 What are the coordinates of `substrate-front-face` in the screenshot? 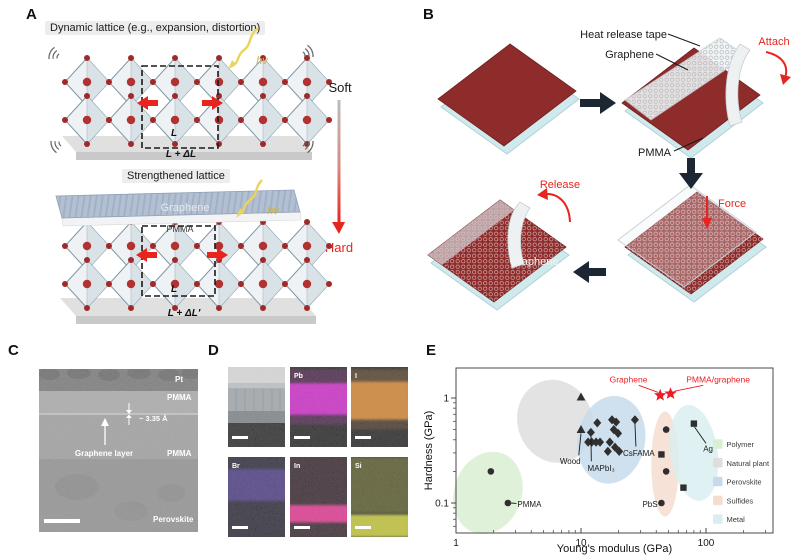 It's located at (194, 156).